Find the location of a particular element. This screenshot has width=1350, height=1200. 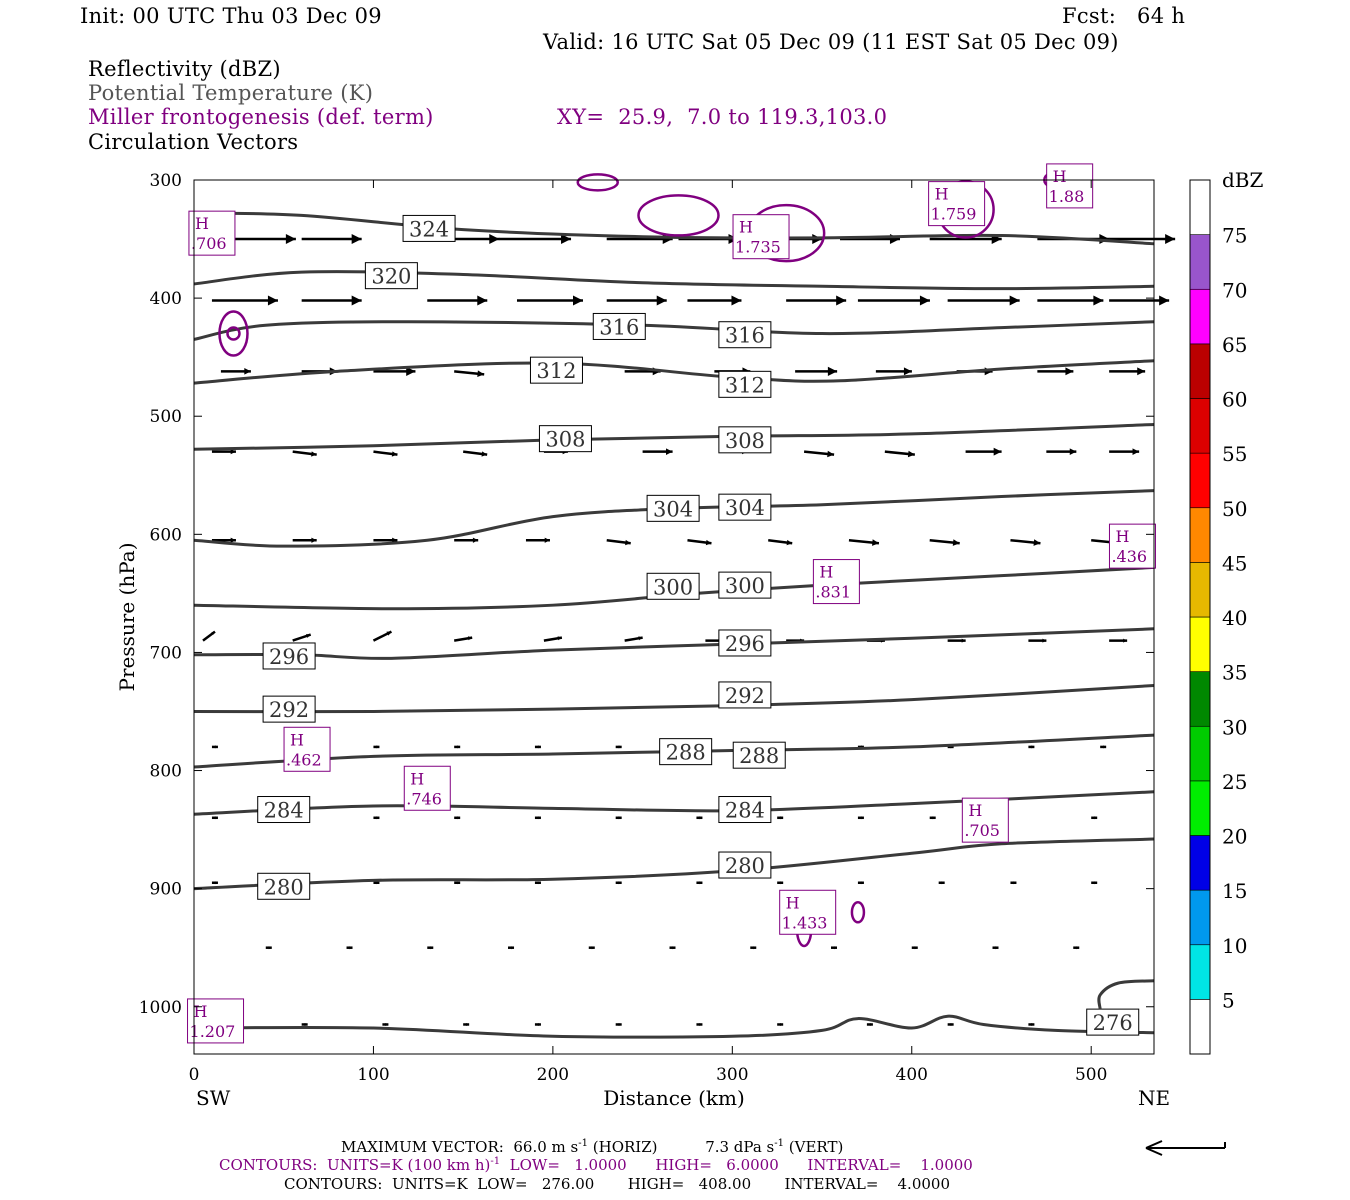

fronto-high: H.462 is located at coordinates (307, 749).